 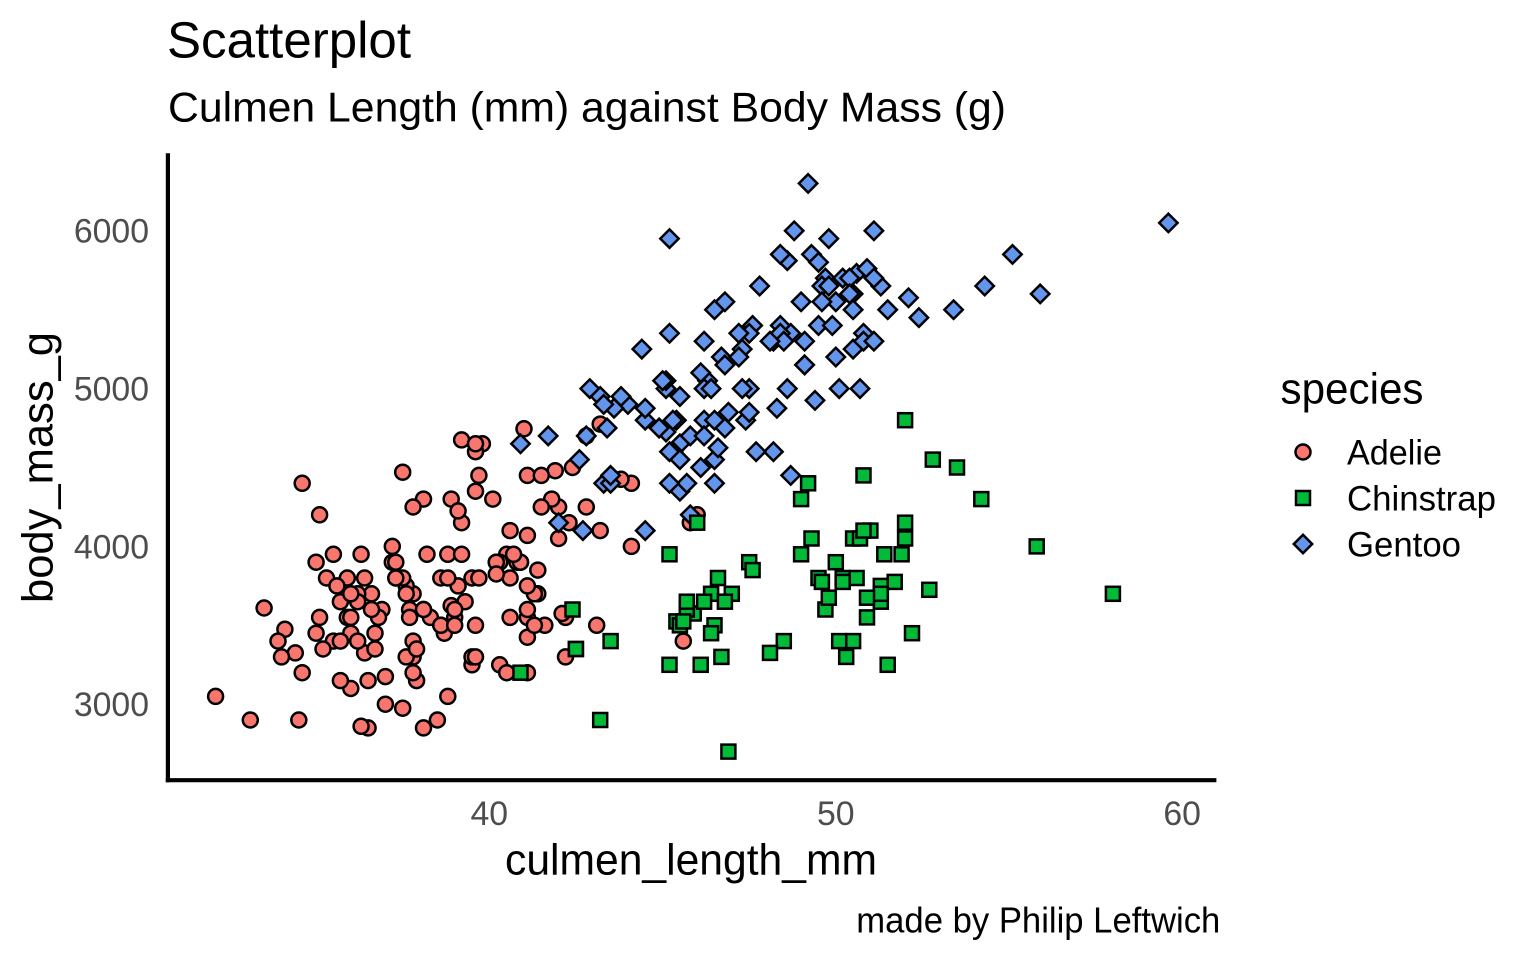 What do you see at coordinates (836, 814) in the screenshot?
I see `svg-text: 50` at bounding box center [836, 814].